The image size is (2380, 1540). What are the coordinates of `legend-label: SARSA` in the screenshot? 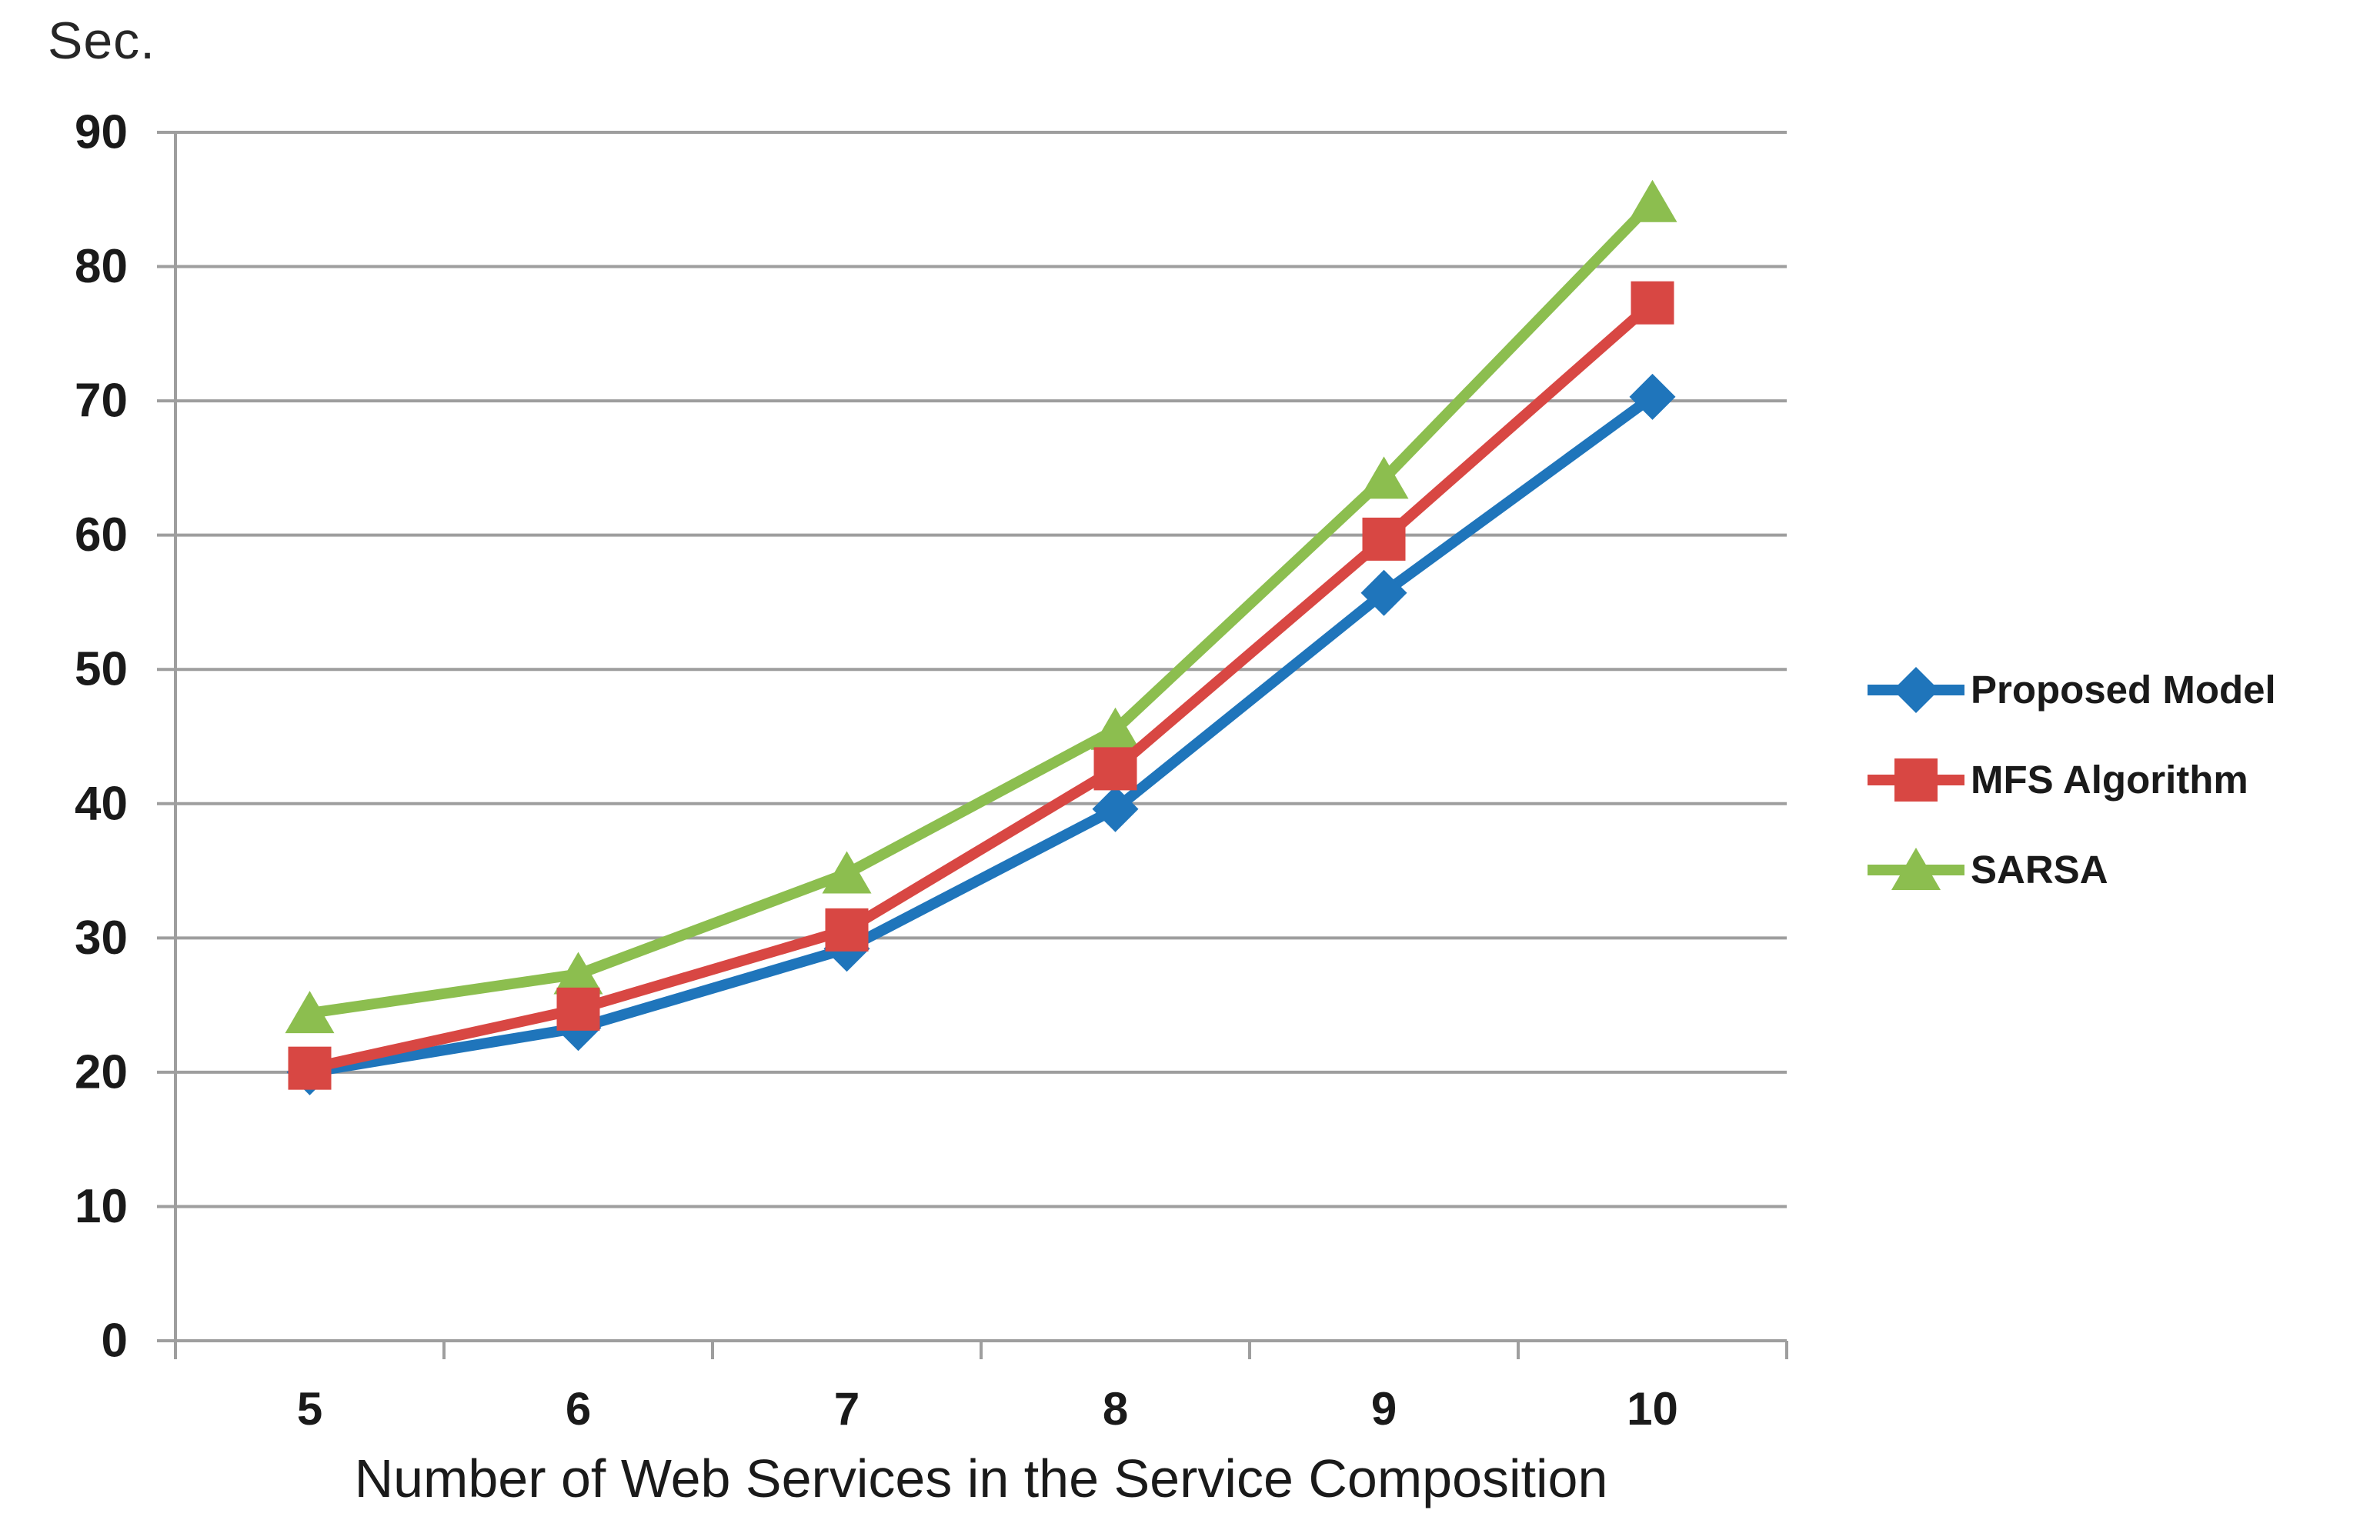 It's located at (2040, 870).